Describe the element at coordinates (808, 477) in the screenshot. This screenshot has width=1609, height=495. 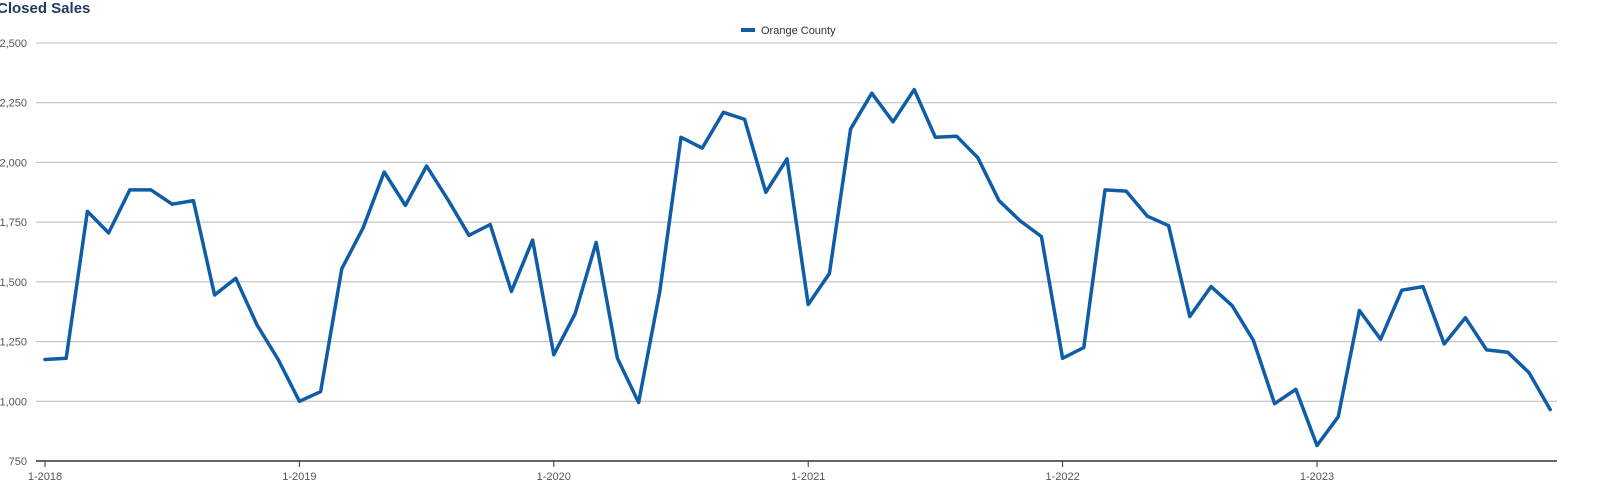
I see `x-tick-label: 1-2021` at that location.